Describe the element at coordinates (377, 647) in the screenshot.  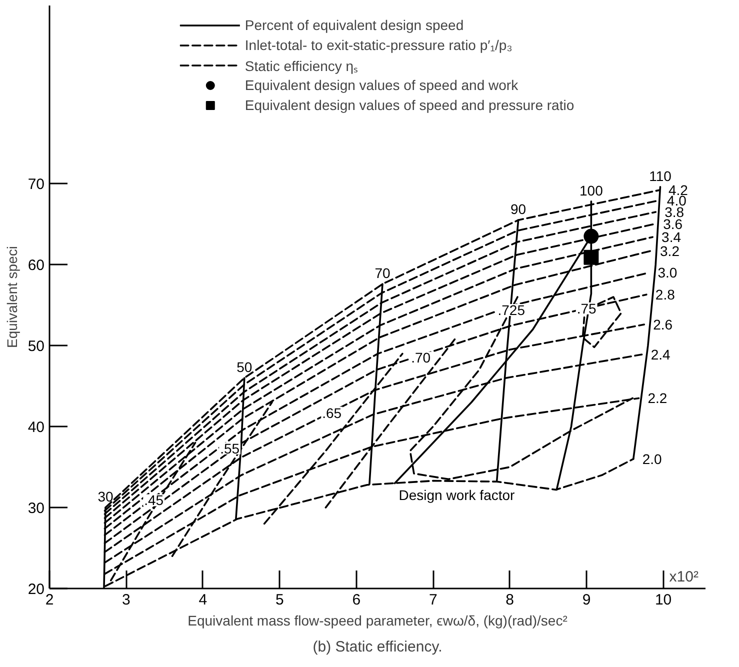
I see `text: (b) Static efficiency.` at that location.